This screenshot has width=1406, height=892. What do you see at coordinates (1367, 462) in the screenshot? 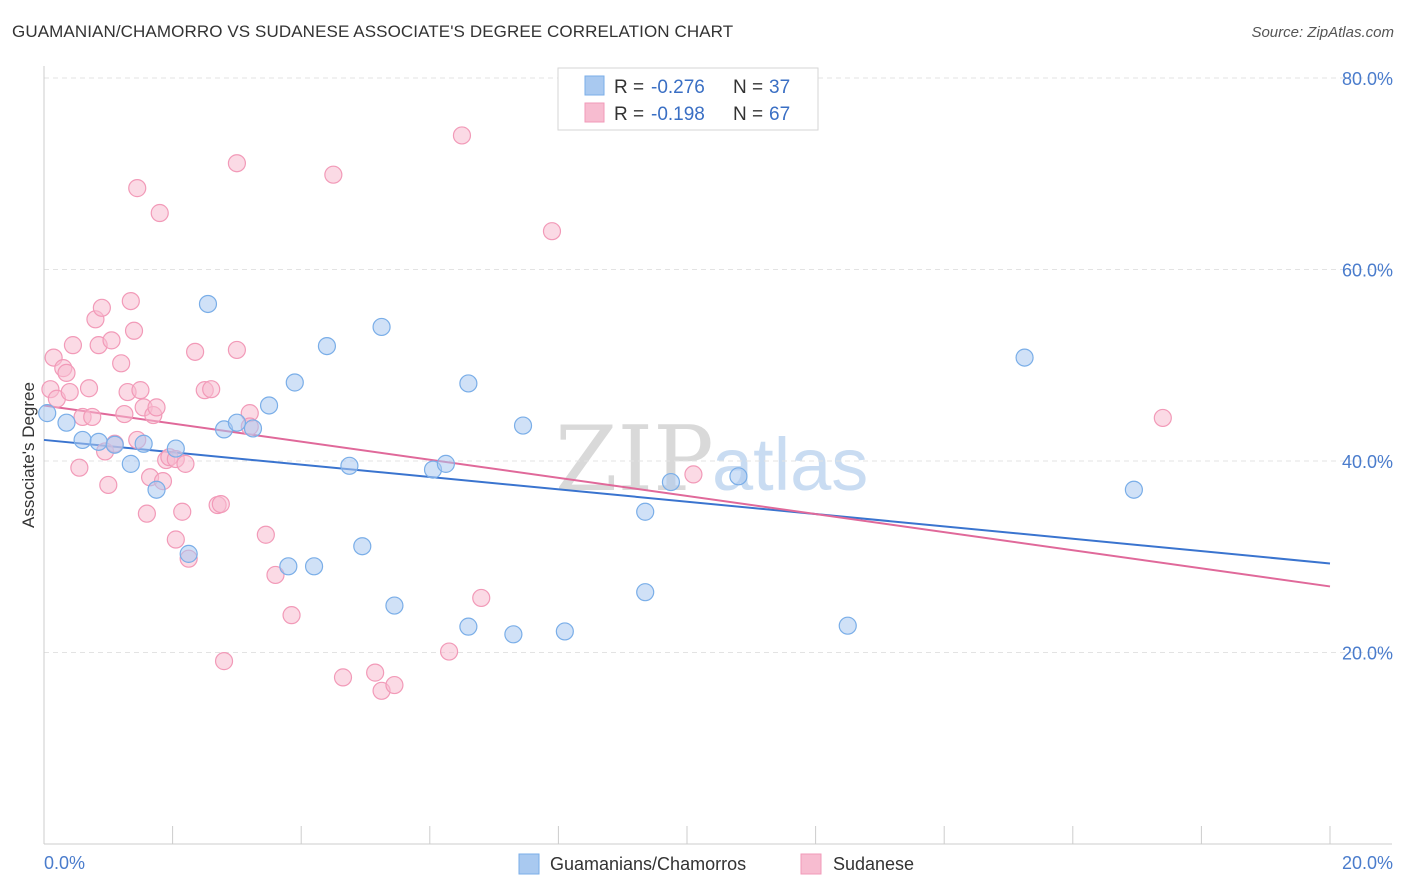
I see `y-tick-label: 40.0%` at bounding box center [1367, 462].